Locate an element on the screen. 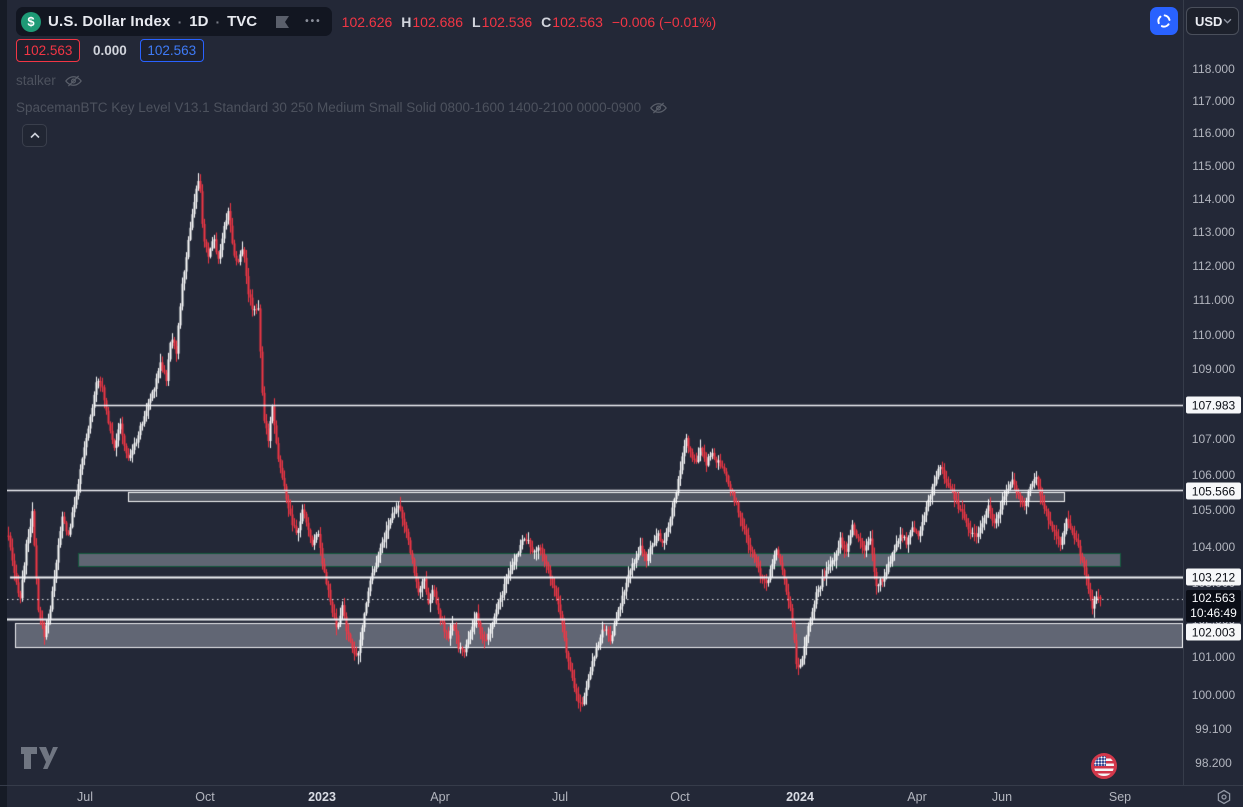  open-value: 102.626 is located at coordinates (367, 21).